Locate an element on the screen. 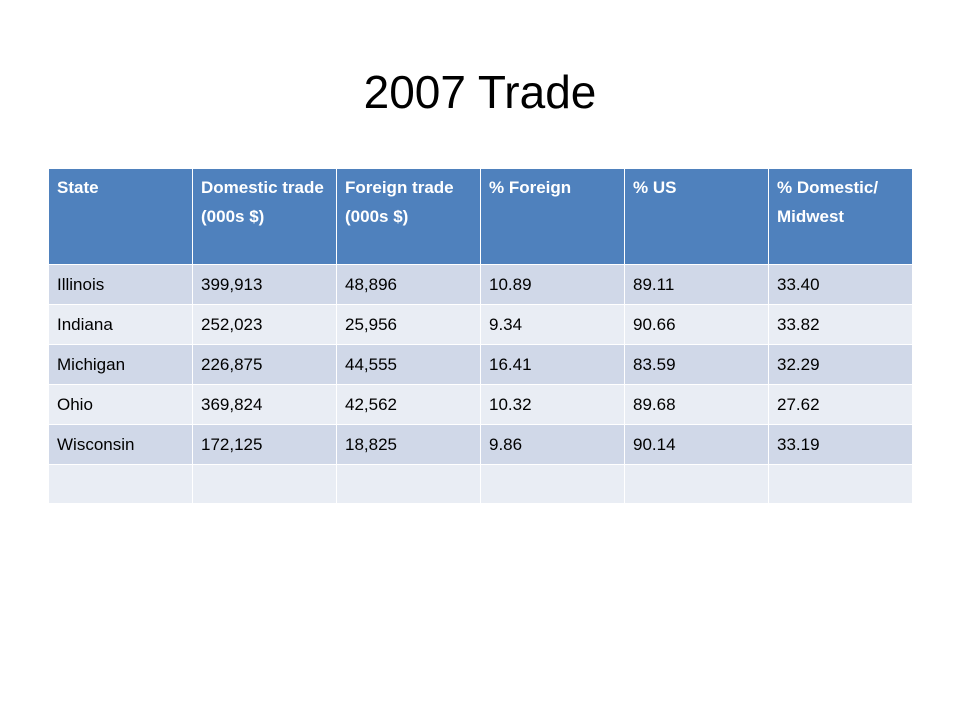 The height and width of the screenshot is (720, 960). value-cell: 83.59 is located at coordinates (696, 364).